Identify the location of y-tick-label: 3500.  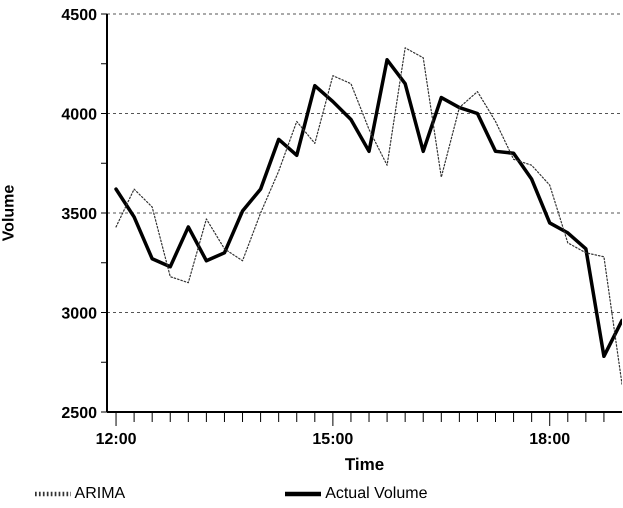
(79, 214).